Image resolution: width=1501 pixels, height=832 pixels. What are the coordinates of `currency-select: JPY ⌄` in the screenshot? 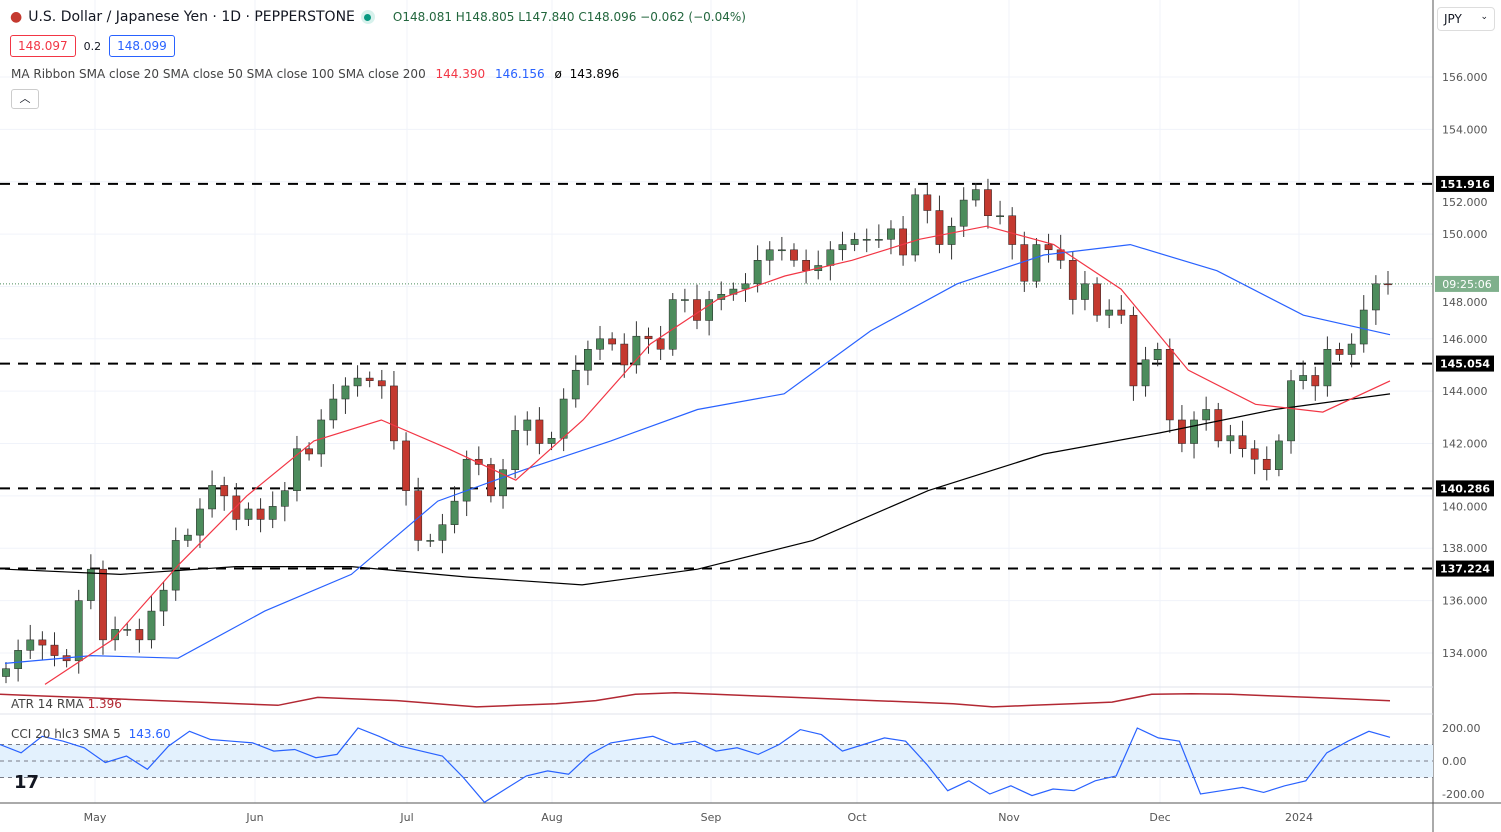 It's located at (1466, 19).